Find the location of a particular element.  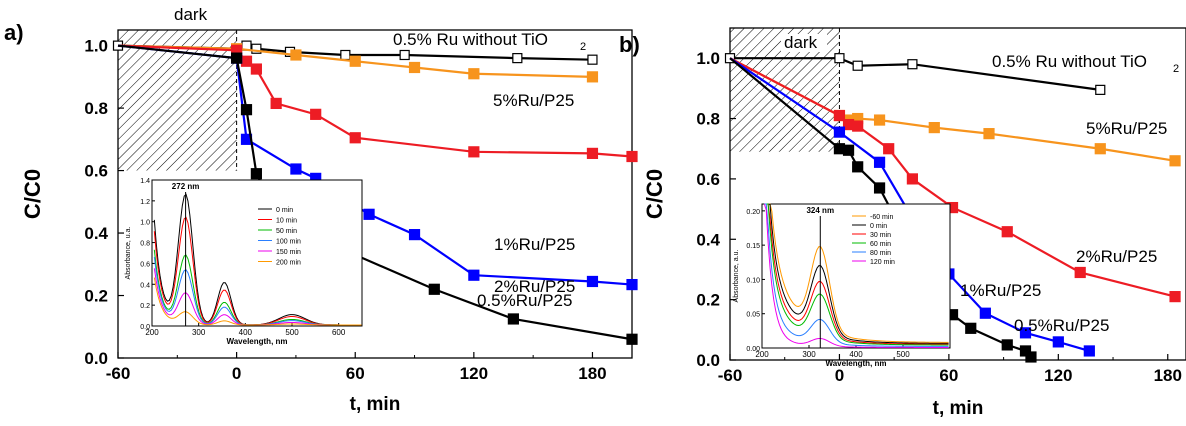

inset-legend-label: 200 min is located at coordinates (288, 263).